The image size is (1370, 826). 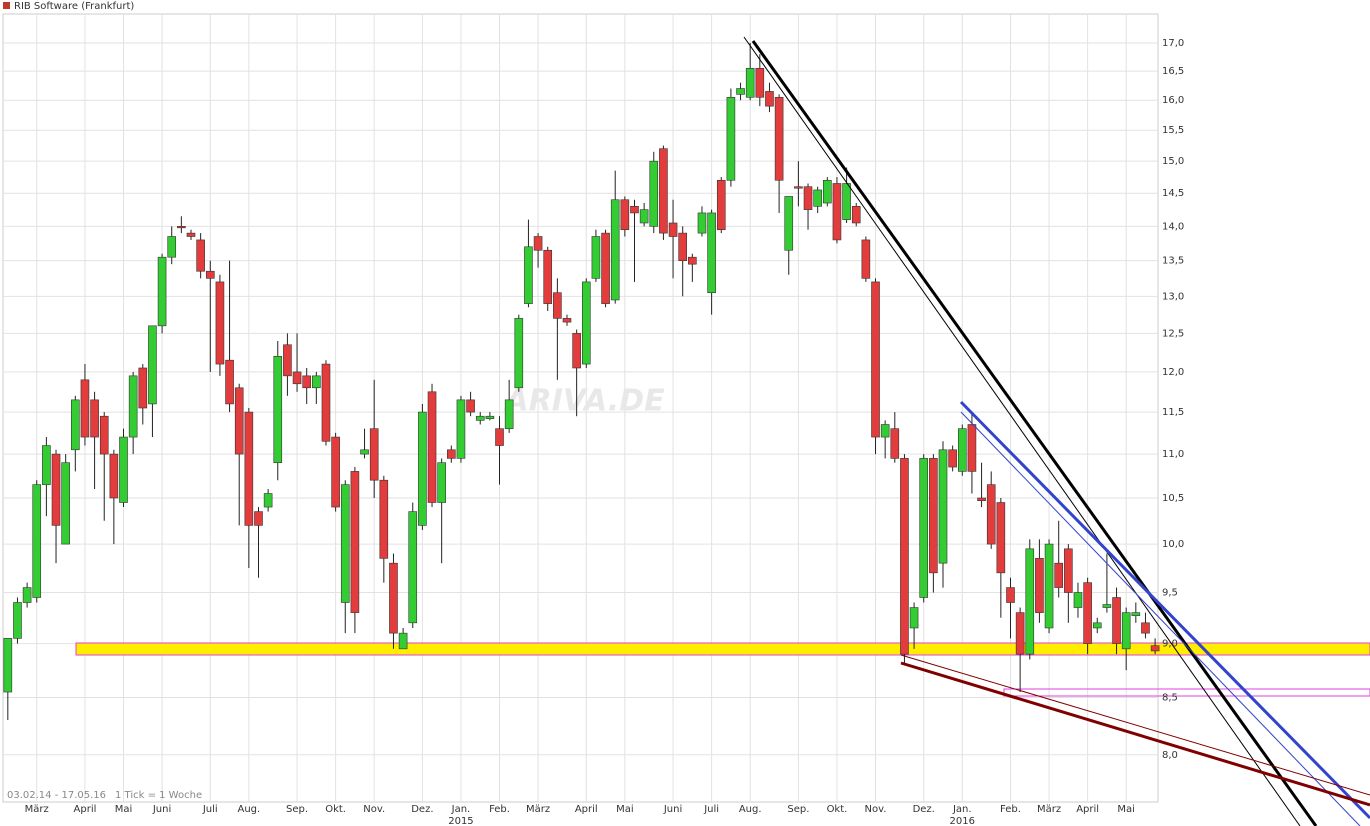 What do you see at coordinates (1135, 734) in the screenshot?
I see `trend-line` at bounding box center [1135, 734].